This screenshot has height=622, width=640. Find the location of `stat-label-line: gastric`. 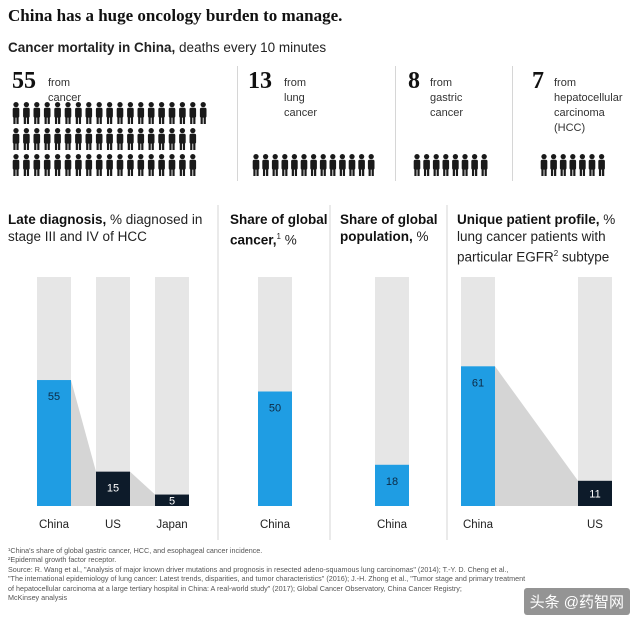

stat-label-line: gastric is located at coordinates (446, 98).